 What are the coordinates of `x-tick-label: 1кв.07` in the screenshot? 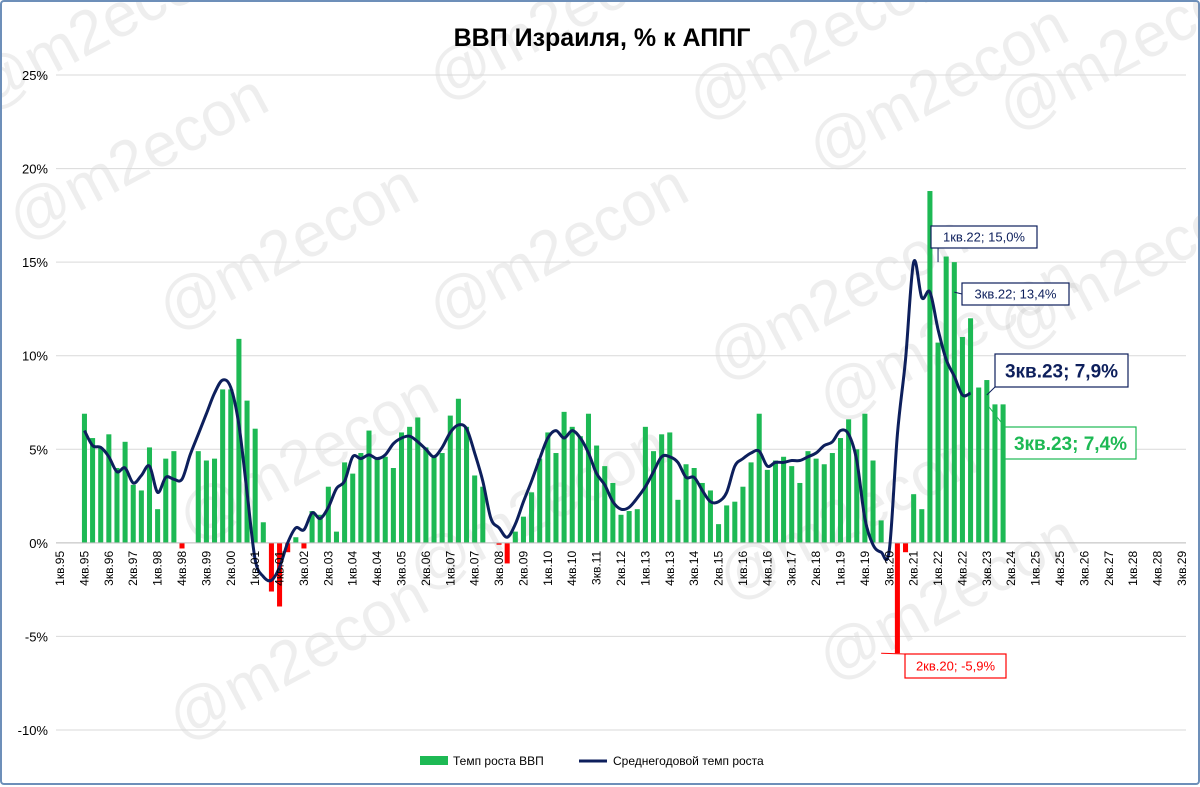 It's located at (450, 568).